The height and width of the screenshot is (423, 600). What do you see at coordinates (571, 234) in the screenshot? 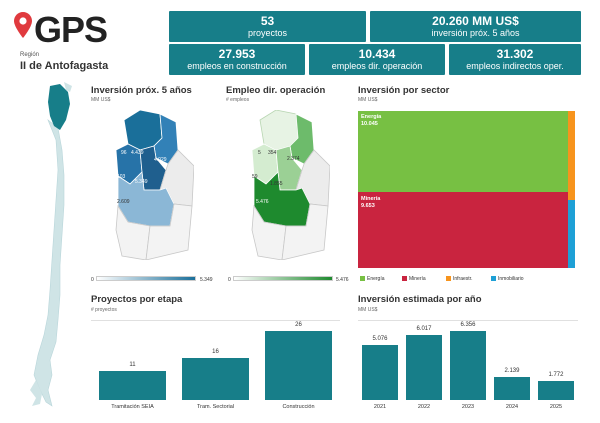
I see `treemap-real-estate` at bounding box center [571, 234].